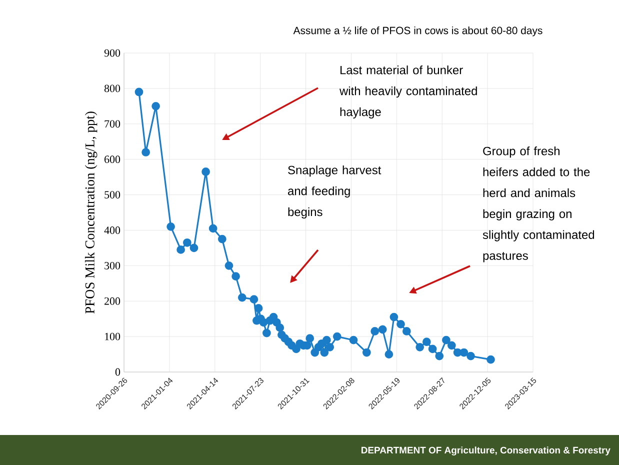  Describe the element at coordinates (112, 336) in the screenshot. I see `y-tick-label: 100` at that location.